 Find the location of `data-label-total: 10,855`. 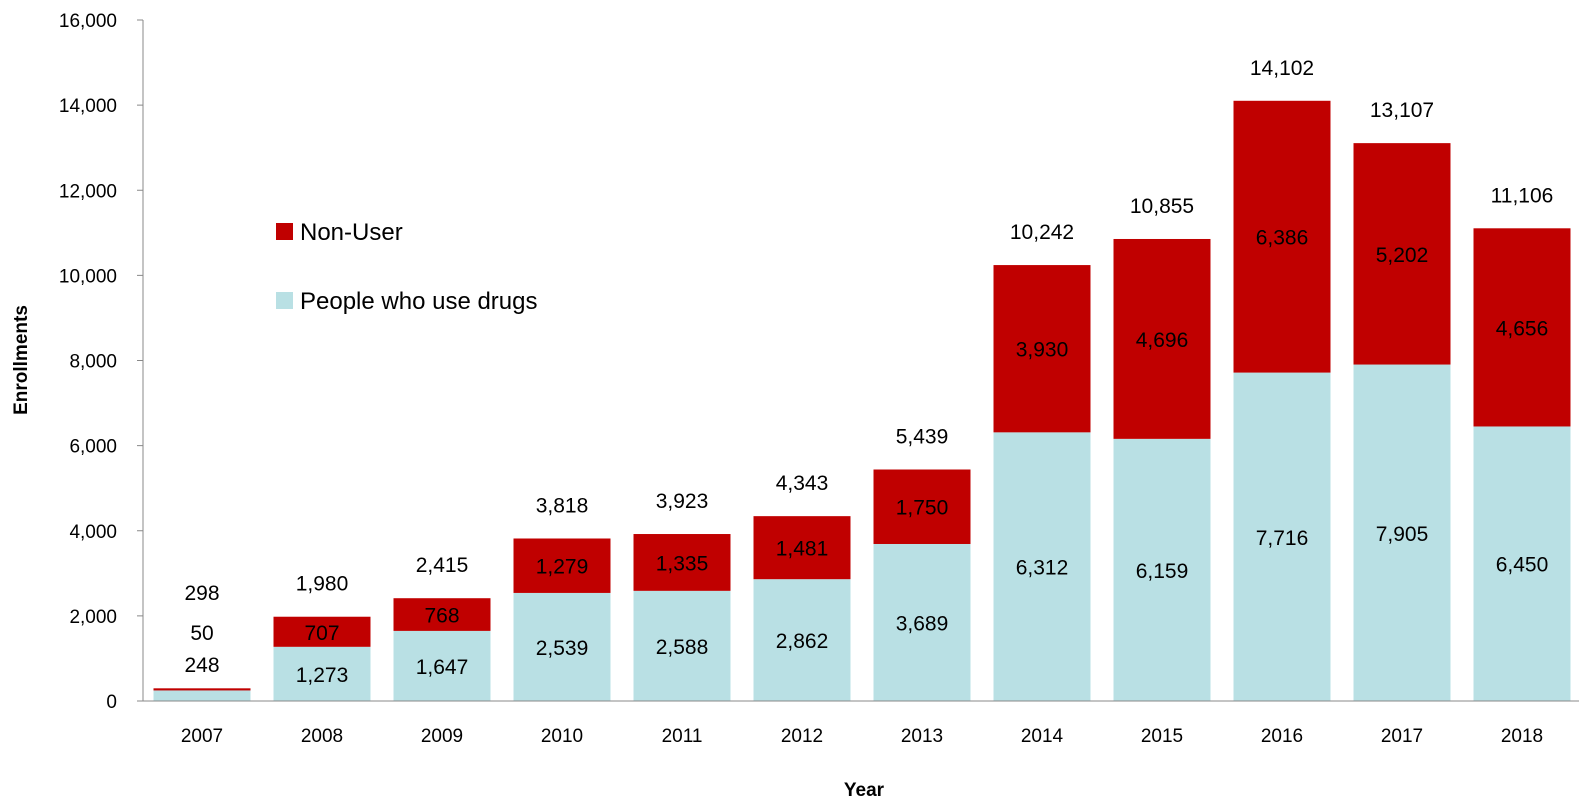

data-label-total: 10,855 is located at coordinates (1162, 206).